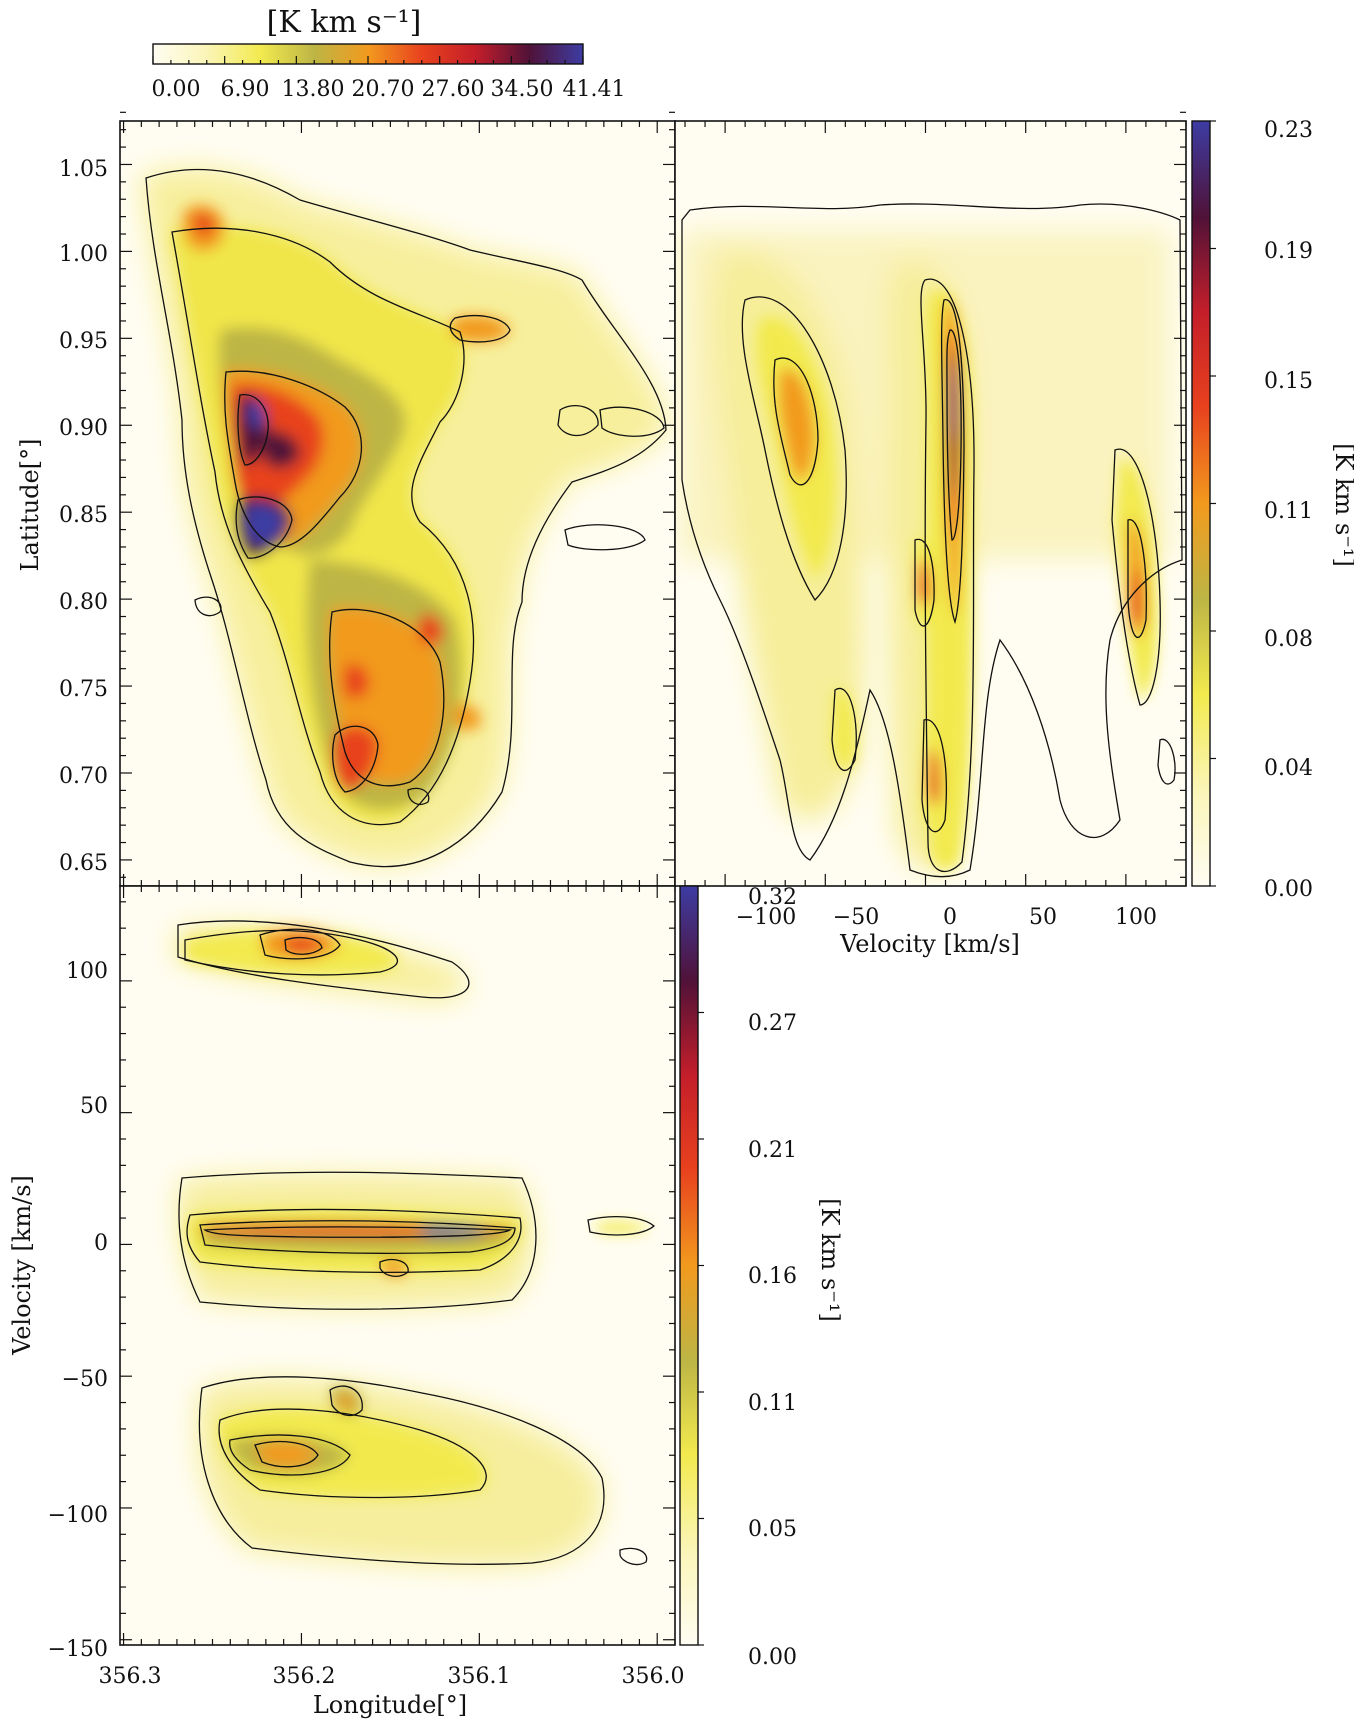  What do you see at coordinates (772, 1657) in the screenshot?
I see `lv-cb-tick-6: 0.00` at bounding box center [772, 1657].